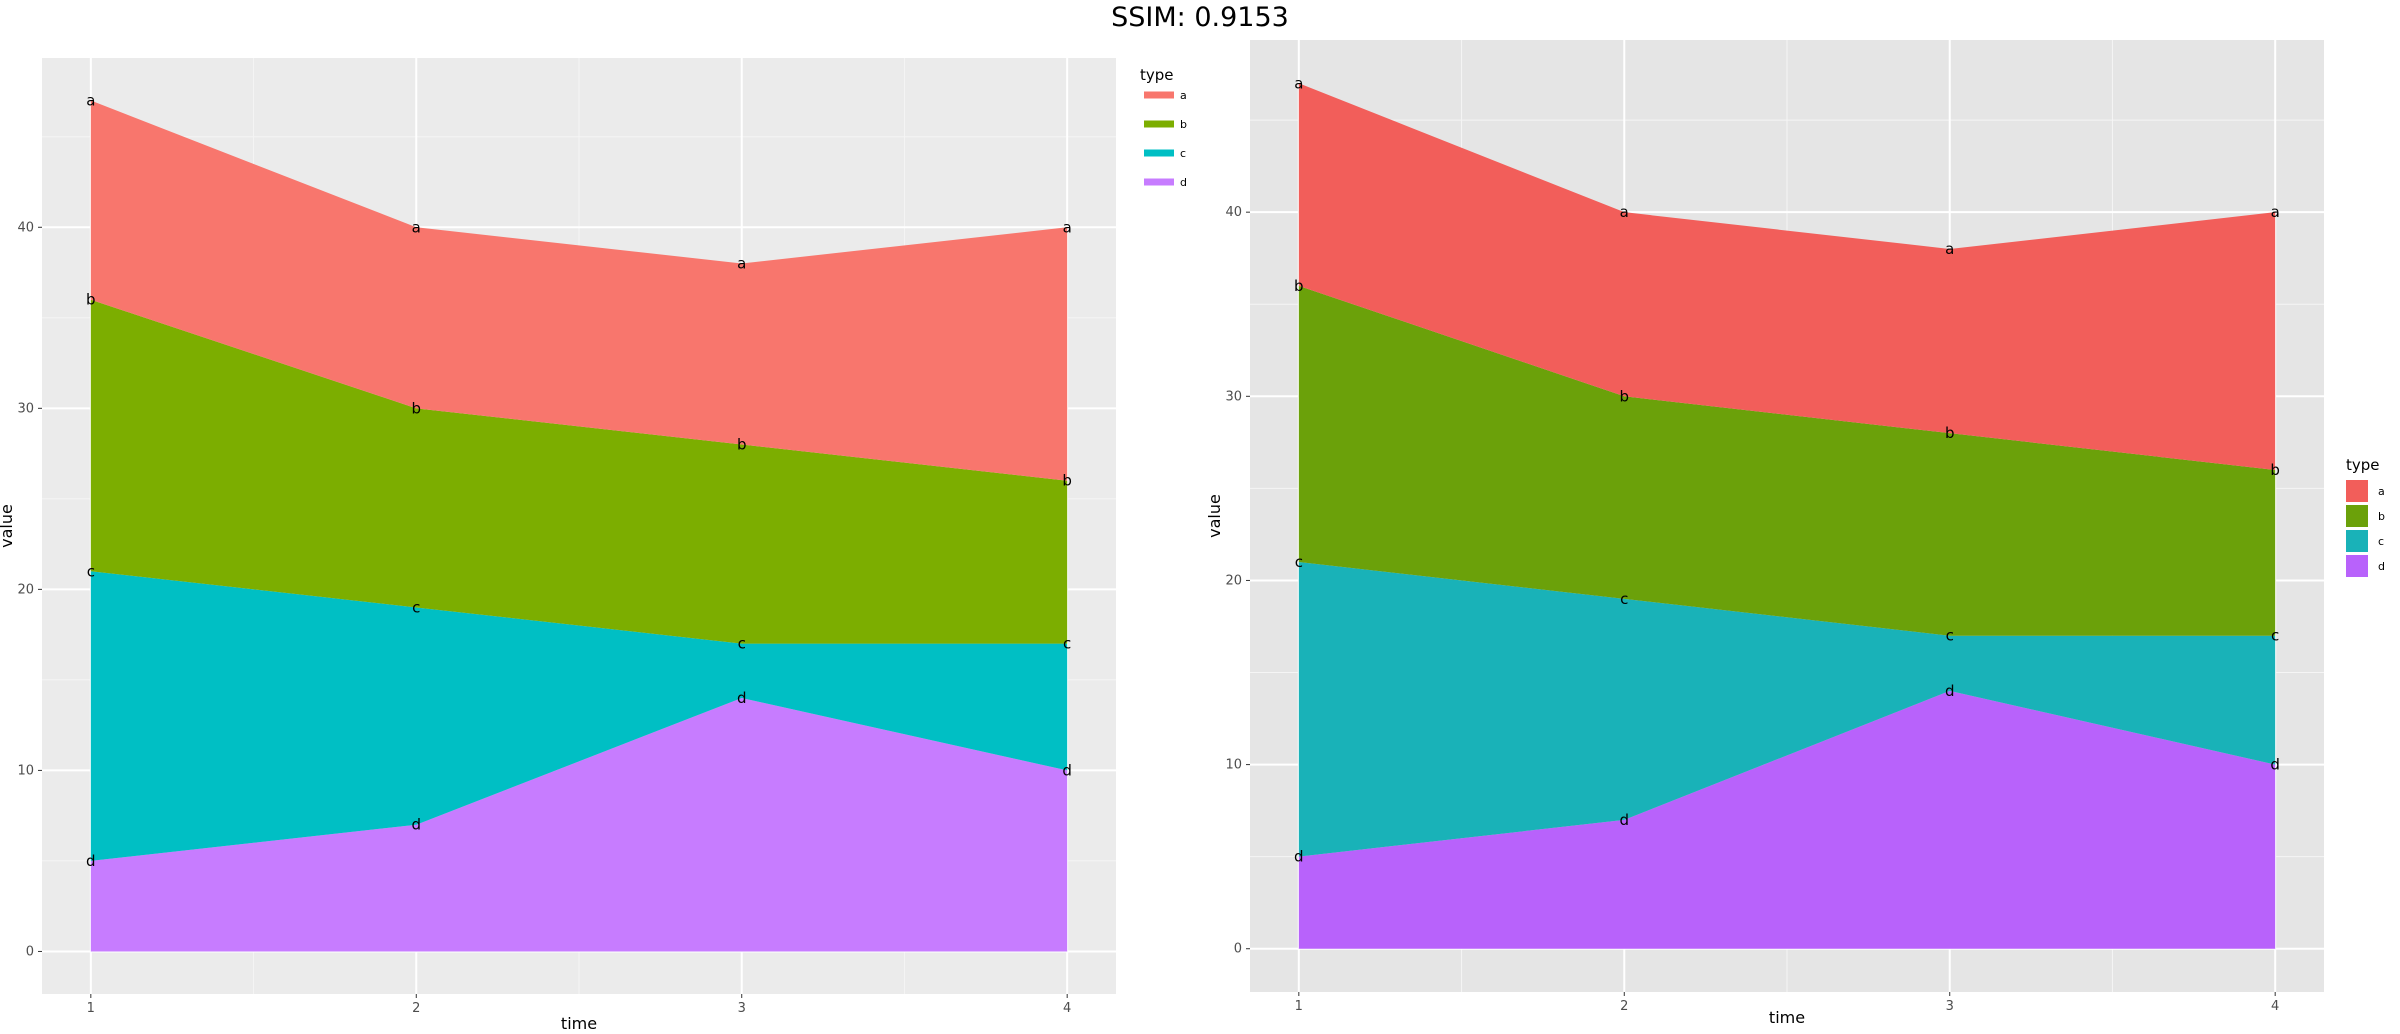 The height and width of the screenshot is (1034, 2400). I want to click on legend-key-b, so click(2357, 516).